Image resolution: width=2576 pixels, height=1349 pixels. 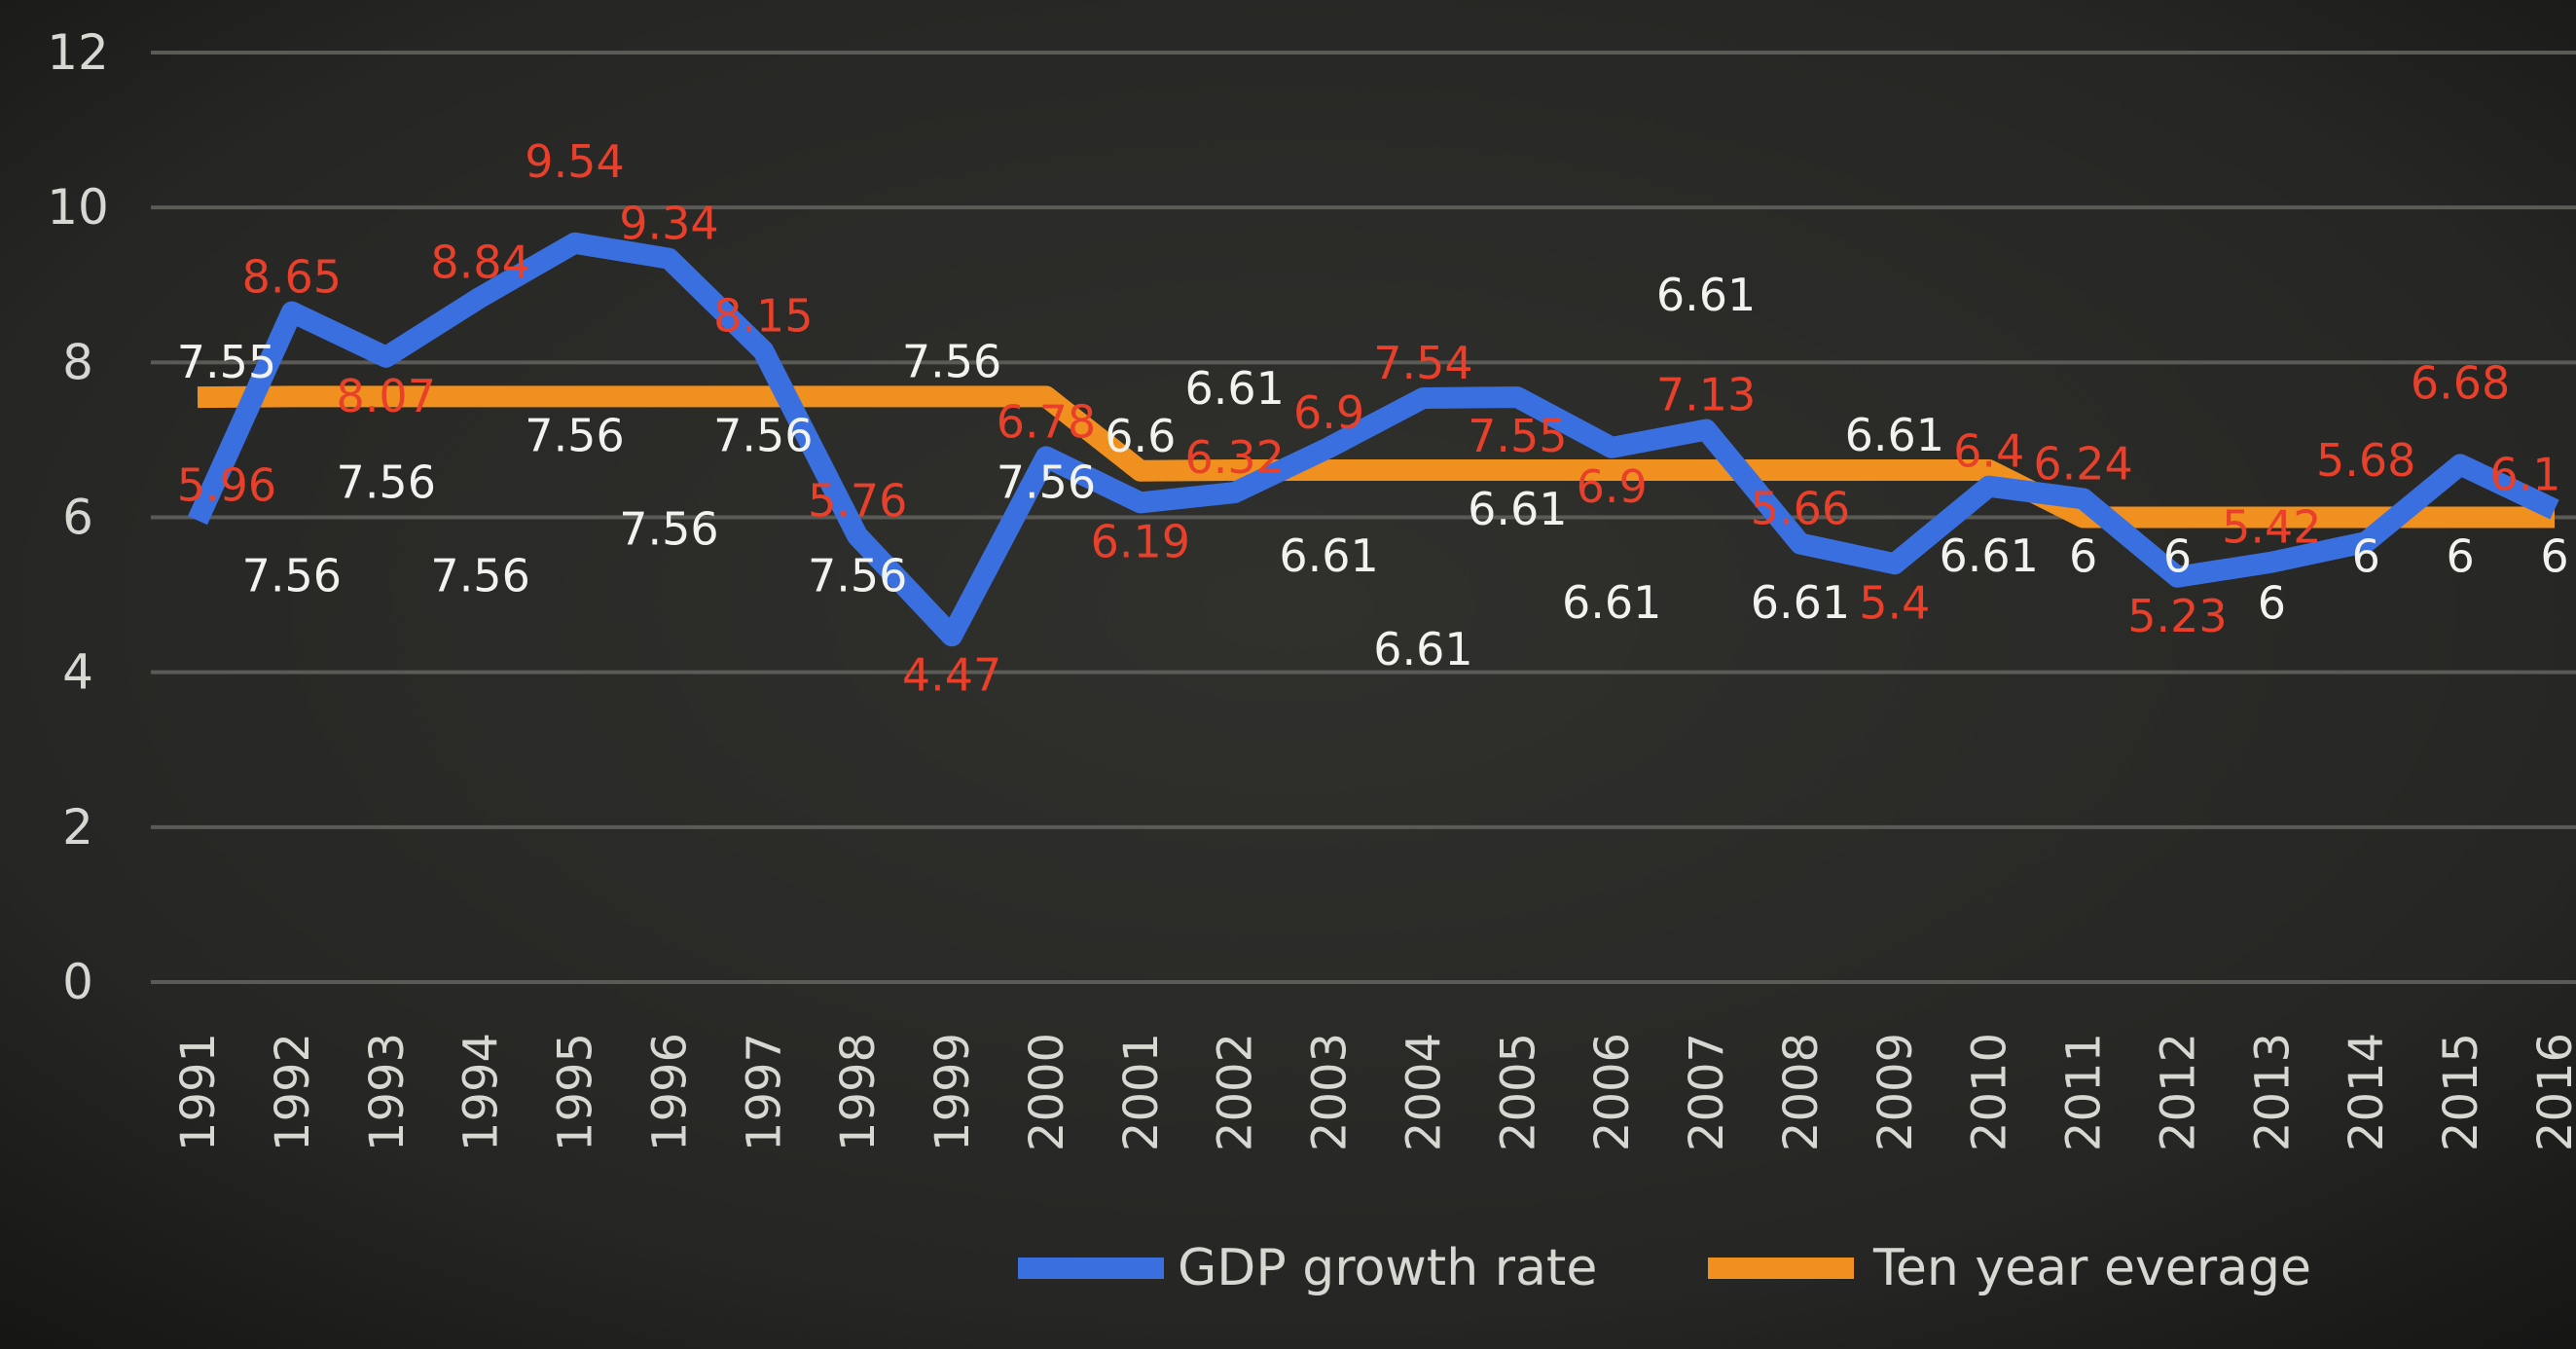 What do you see at coordinates (2082, 464) in the screenshot?
I see `data-label: 6.24` at bounding box center [2082, 464].